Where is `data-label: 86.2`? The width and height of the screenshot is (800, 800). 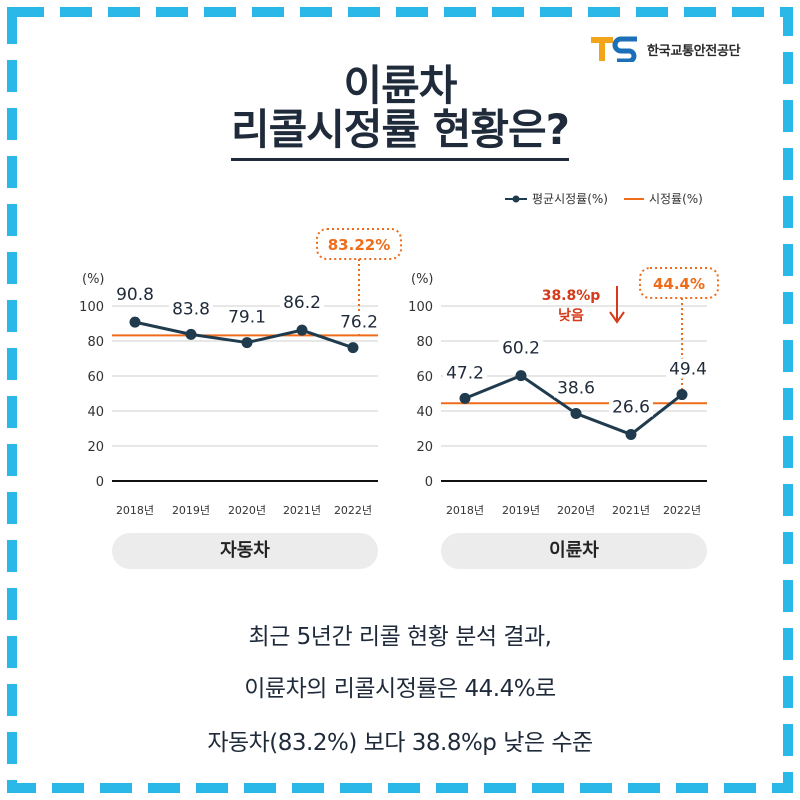
data-label: 86.2 is located at coordinates (302, 303).